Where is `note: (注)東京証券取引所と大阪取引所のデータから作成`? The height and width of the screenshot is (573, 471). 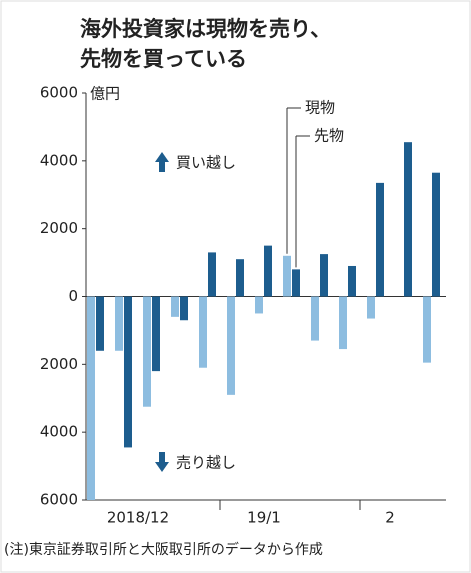
note: (注)東京証券取引所と大阪取引所のデータから作成 is located at coordinates (163, 549).